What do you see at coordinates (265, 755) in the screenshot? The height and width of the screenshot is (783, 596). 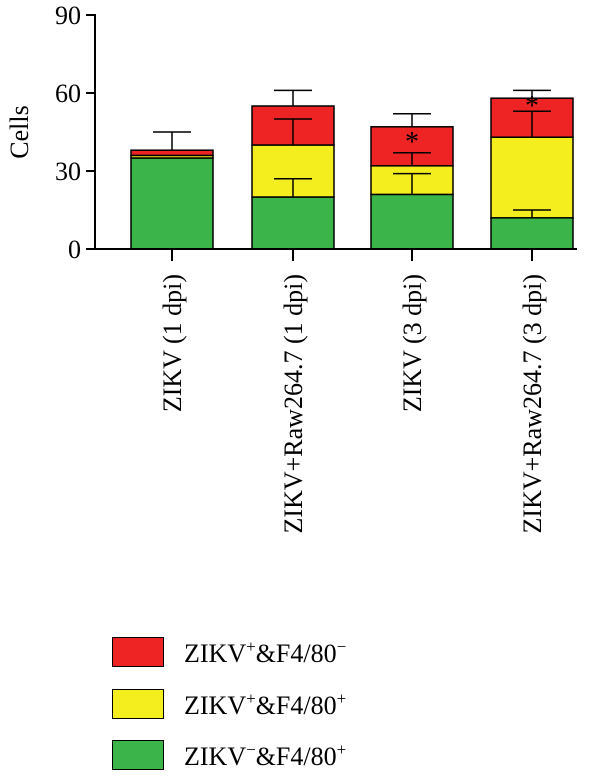 I see `legend-label: ZIKV−&F4/80+` at bounding box center [265, 755].